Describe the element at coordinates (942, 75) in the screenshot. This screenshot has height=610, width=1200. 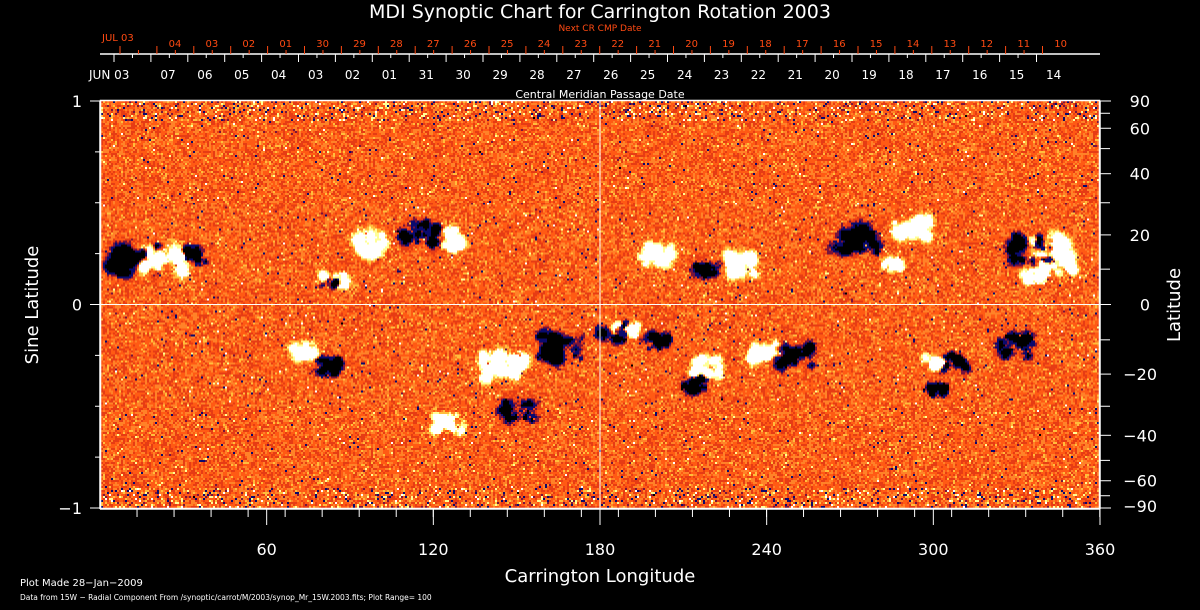
I see `top-axis-cmp-date: 17` at that location.